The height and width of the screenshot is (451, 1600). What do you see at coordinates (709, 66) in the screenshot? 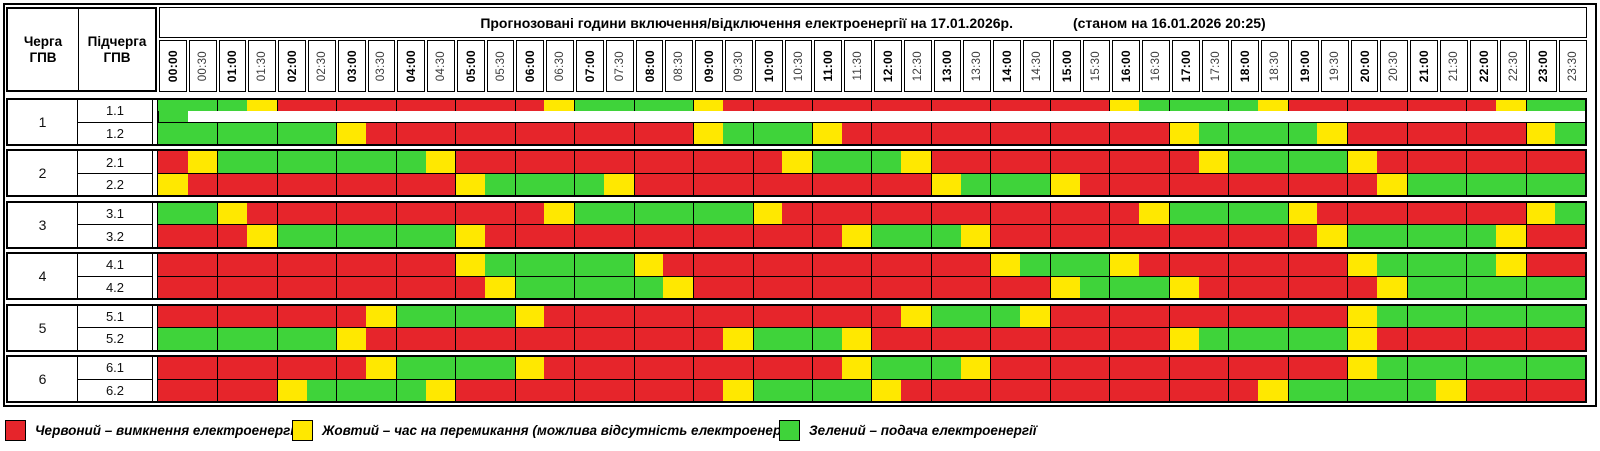
I see `time-header-cell: 09:00` at bounding box center [709, 66].